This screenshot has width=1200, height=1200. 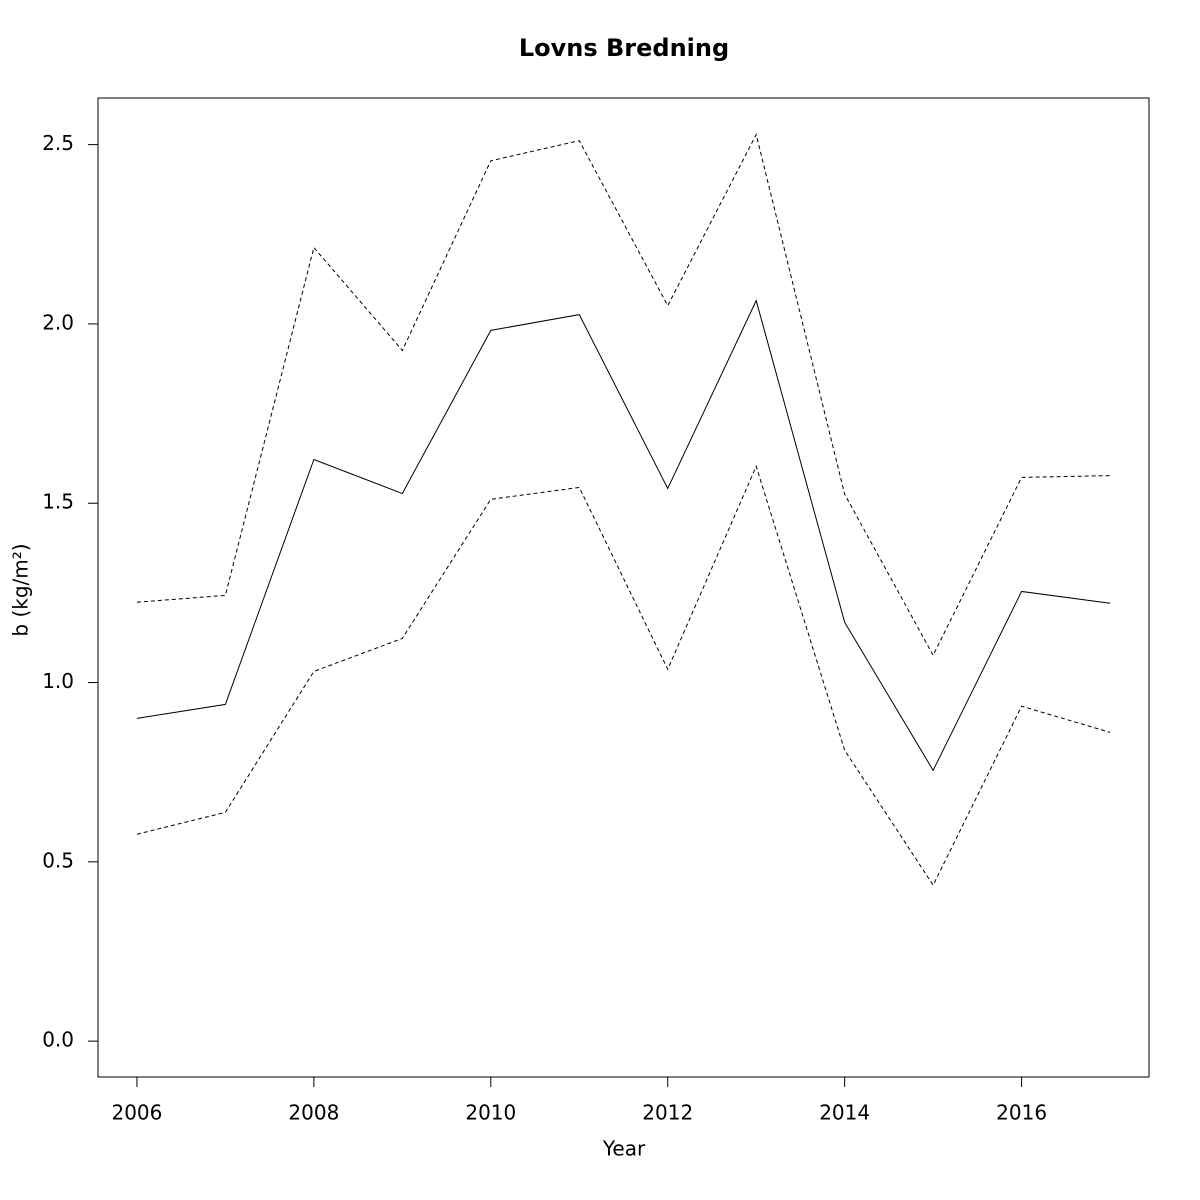 I want to click on y-tick-label: 1.0, so click(x=58, y=681).